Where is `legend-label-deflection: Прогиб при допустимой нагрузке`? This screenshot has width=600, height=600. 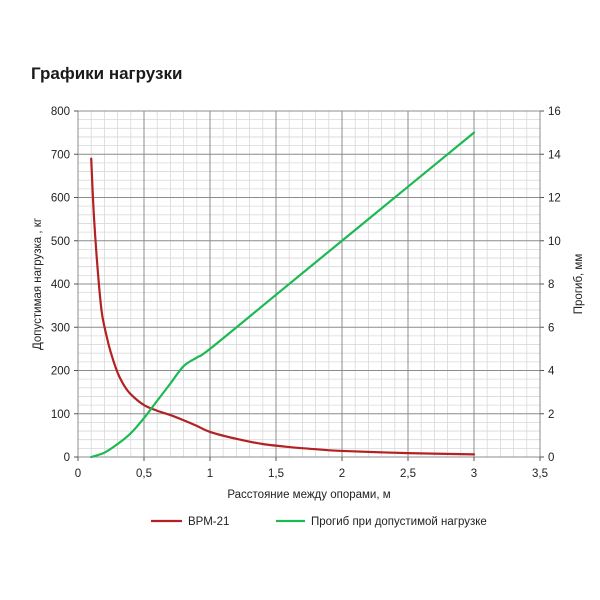 legend-label-deflection: Прогиб при допустимой нагрузке is located at coordinates (399, 522).